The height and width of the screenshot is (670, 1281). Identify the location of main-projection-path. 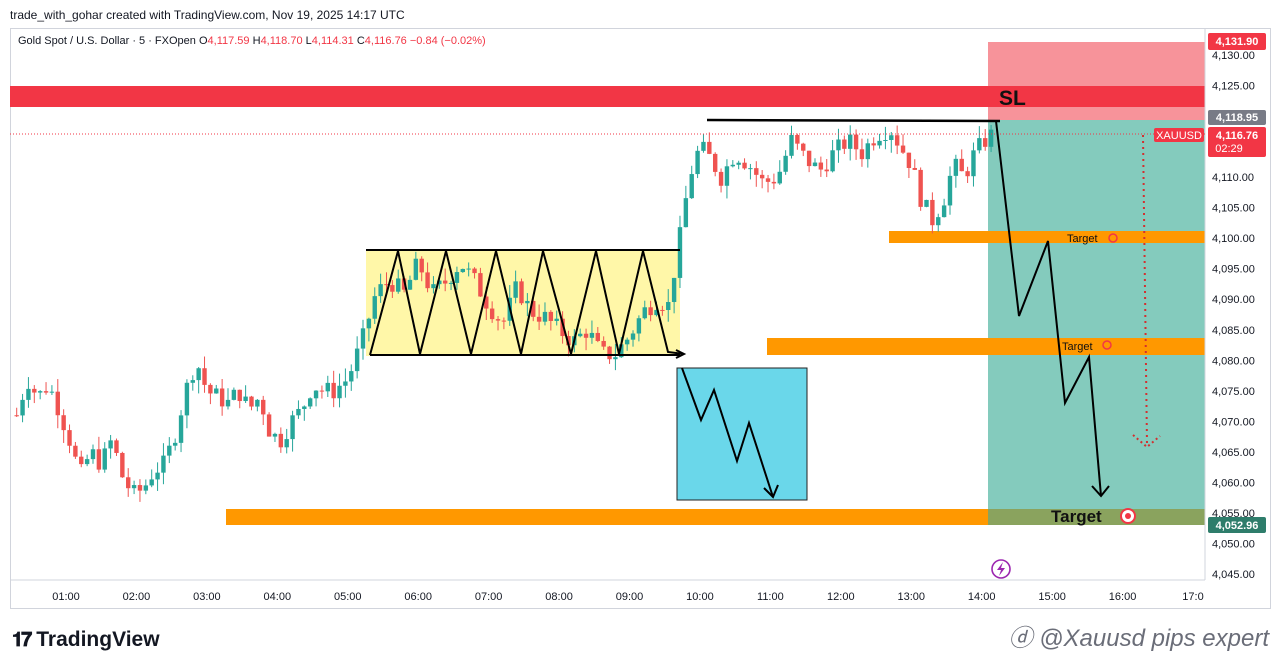
(1048, 308).